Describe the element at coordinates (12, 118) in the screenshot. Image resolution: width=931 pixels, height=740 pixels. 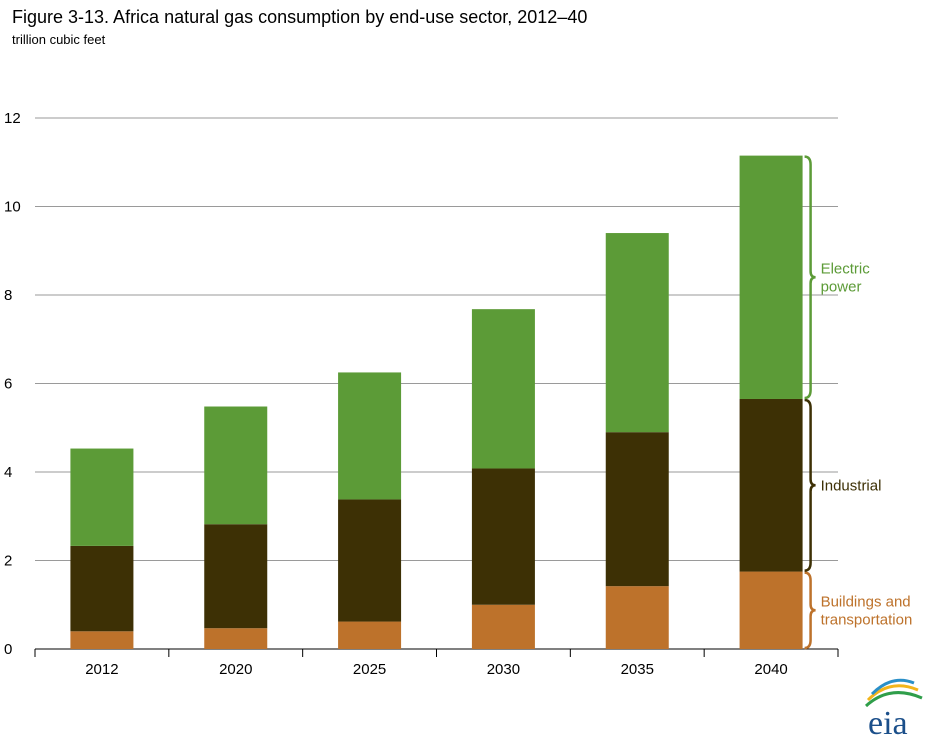
I see `y-tick-label: 12` at that location.